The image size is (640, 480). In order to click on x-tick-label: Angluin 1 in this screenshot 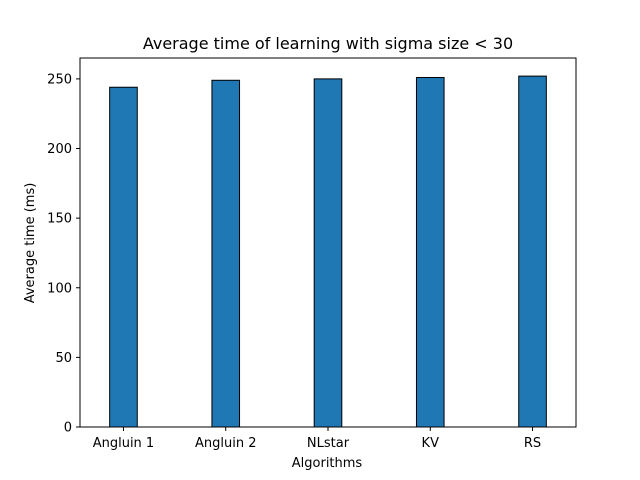, I will do `click(124, 443)`.